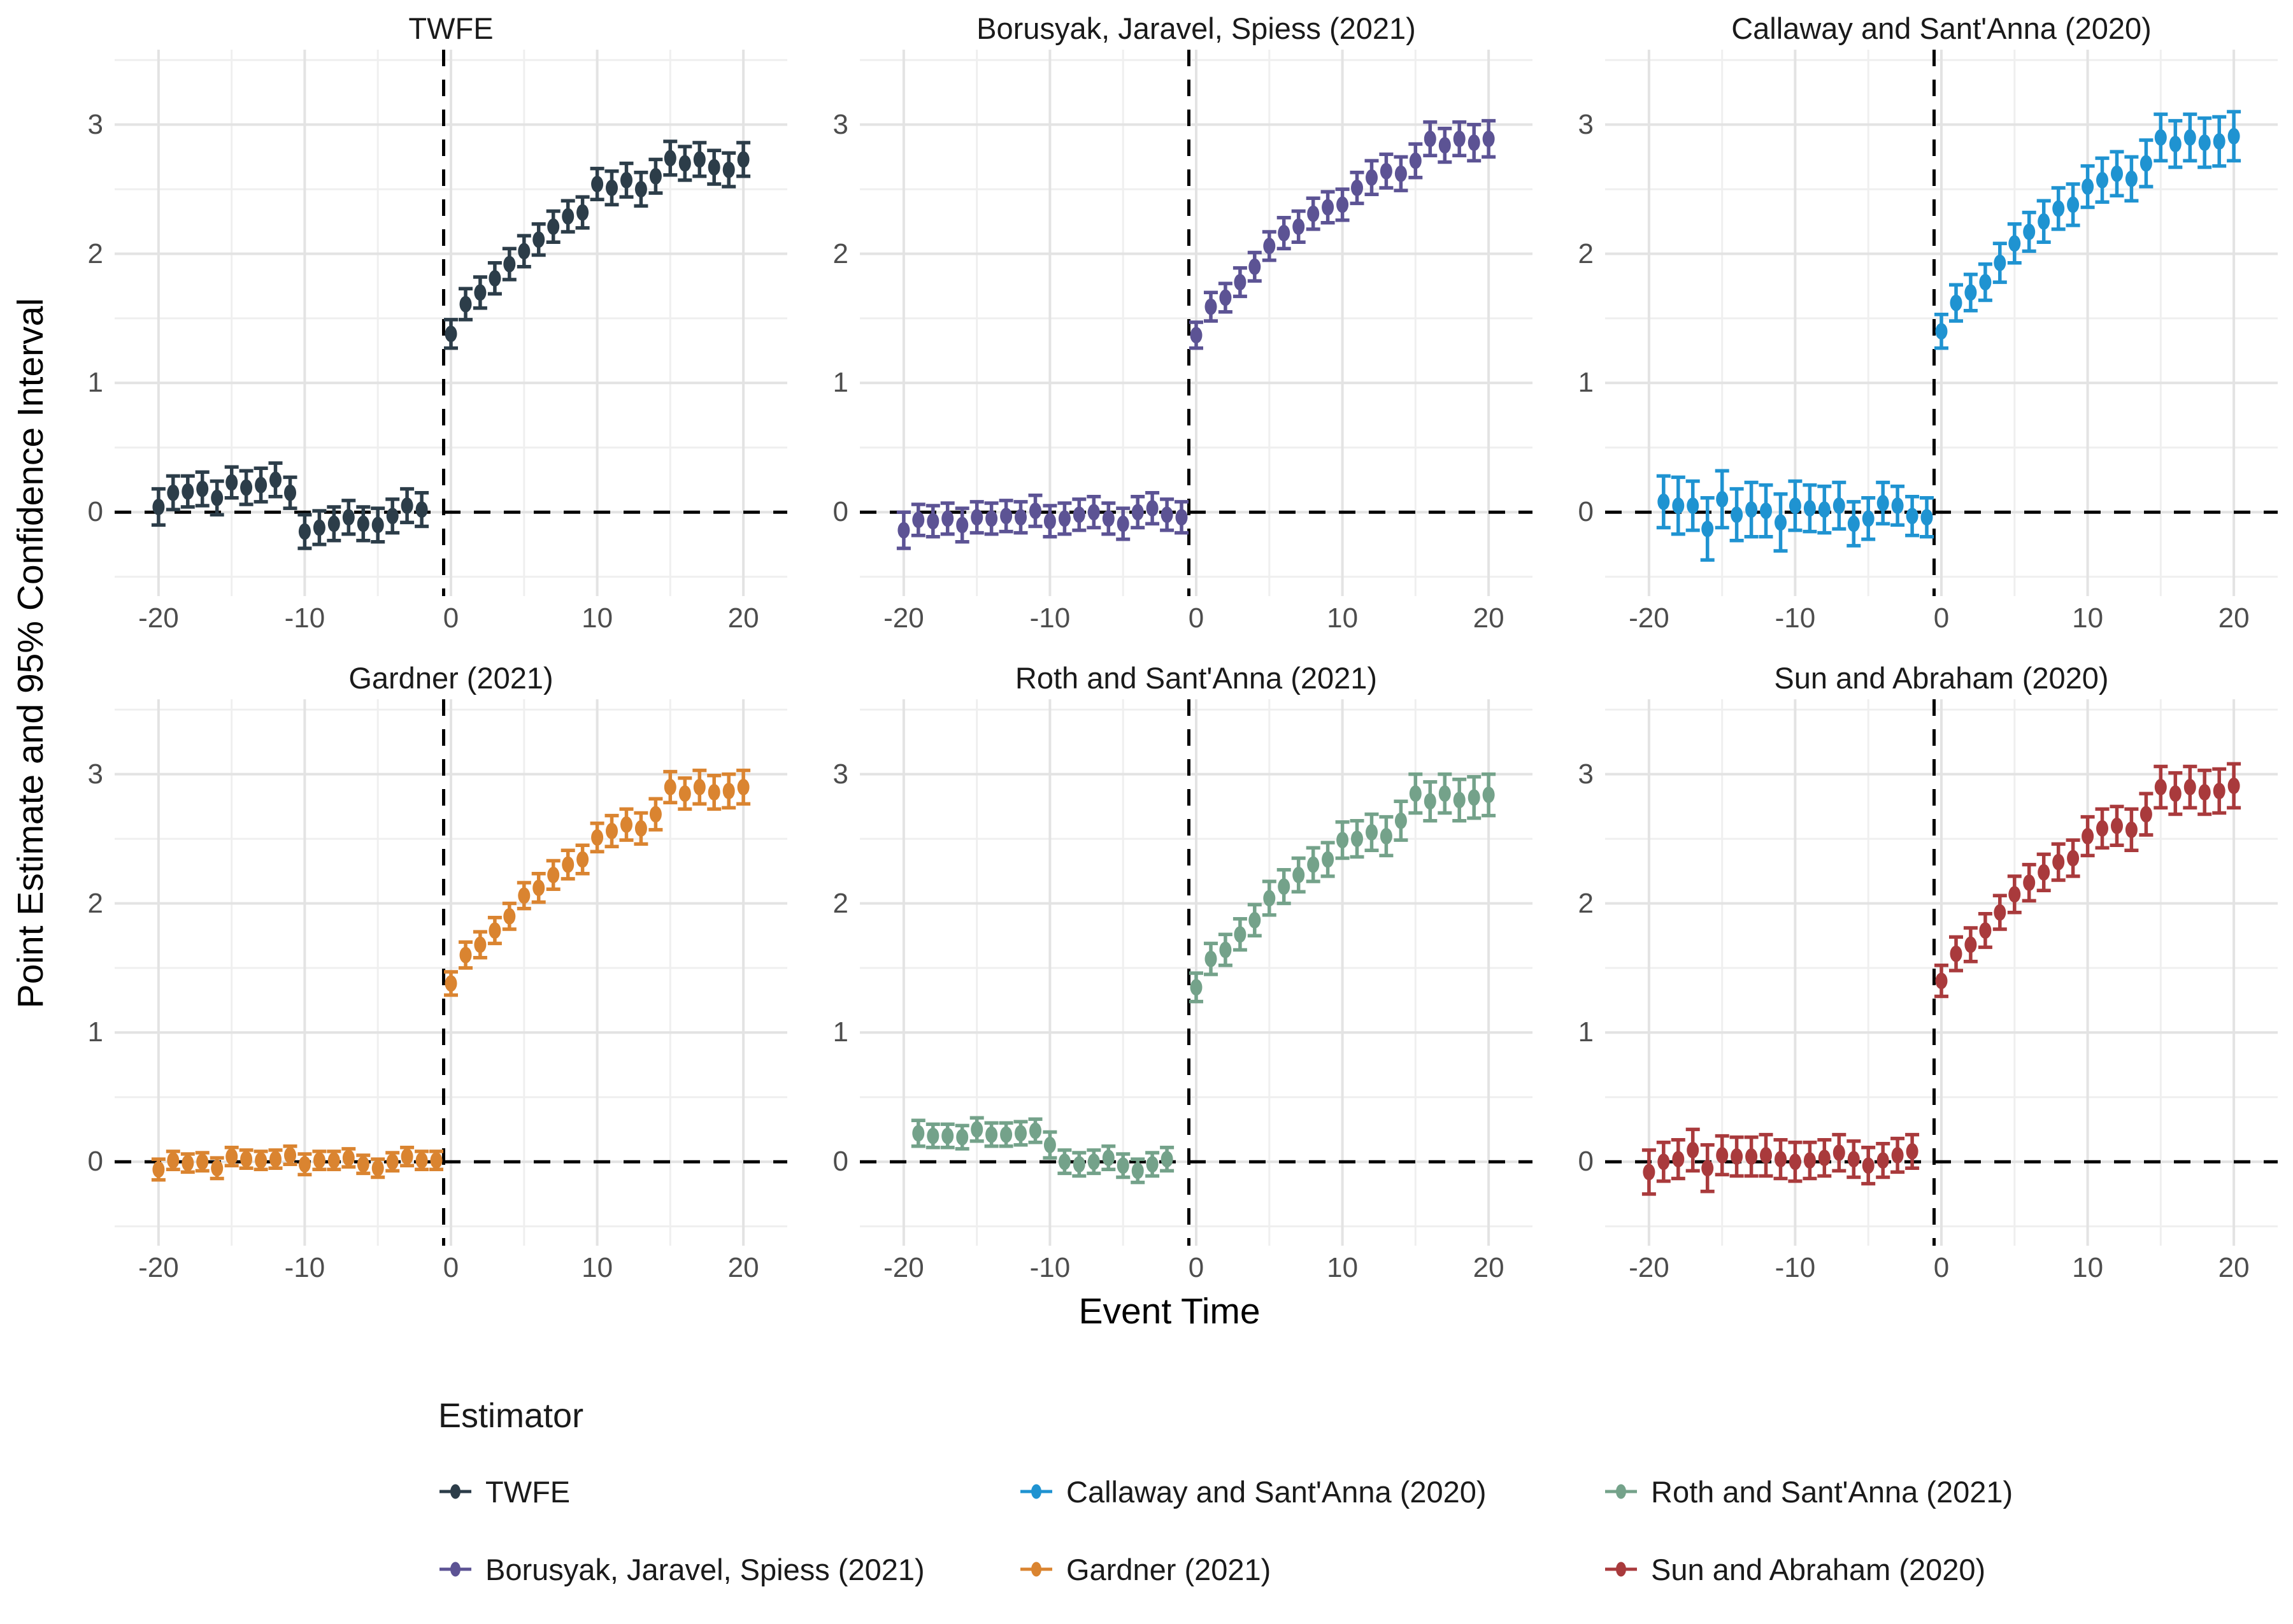 This screenshot has height=1624, width=2293. What do you see at coordinates (158, 618) in the screenshot?
I see `x-tick-label: -20` at bounding box center [158, 618].